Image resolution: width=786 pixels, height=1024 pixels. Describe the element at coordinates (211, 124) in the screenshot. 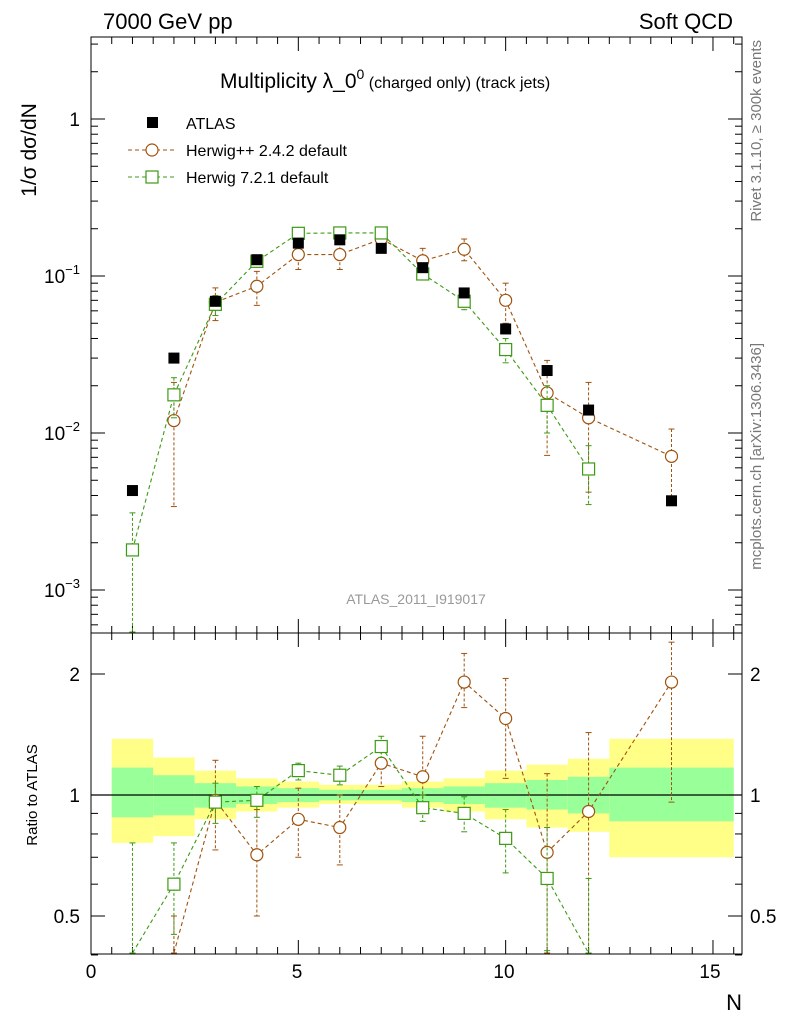

I see `legend-label-atlas: ATLAS` at that location.